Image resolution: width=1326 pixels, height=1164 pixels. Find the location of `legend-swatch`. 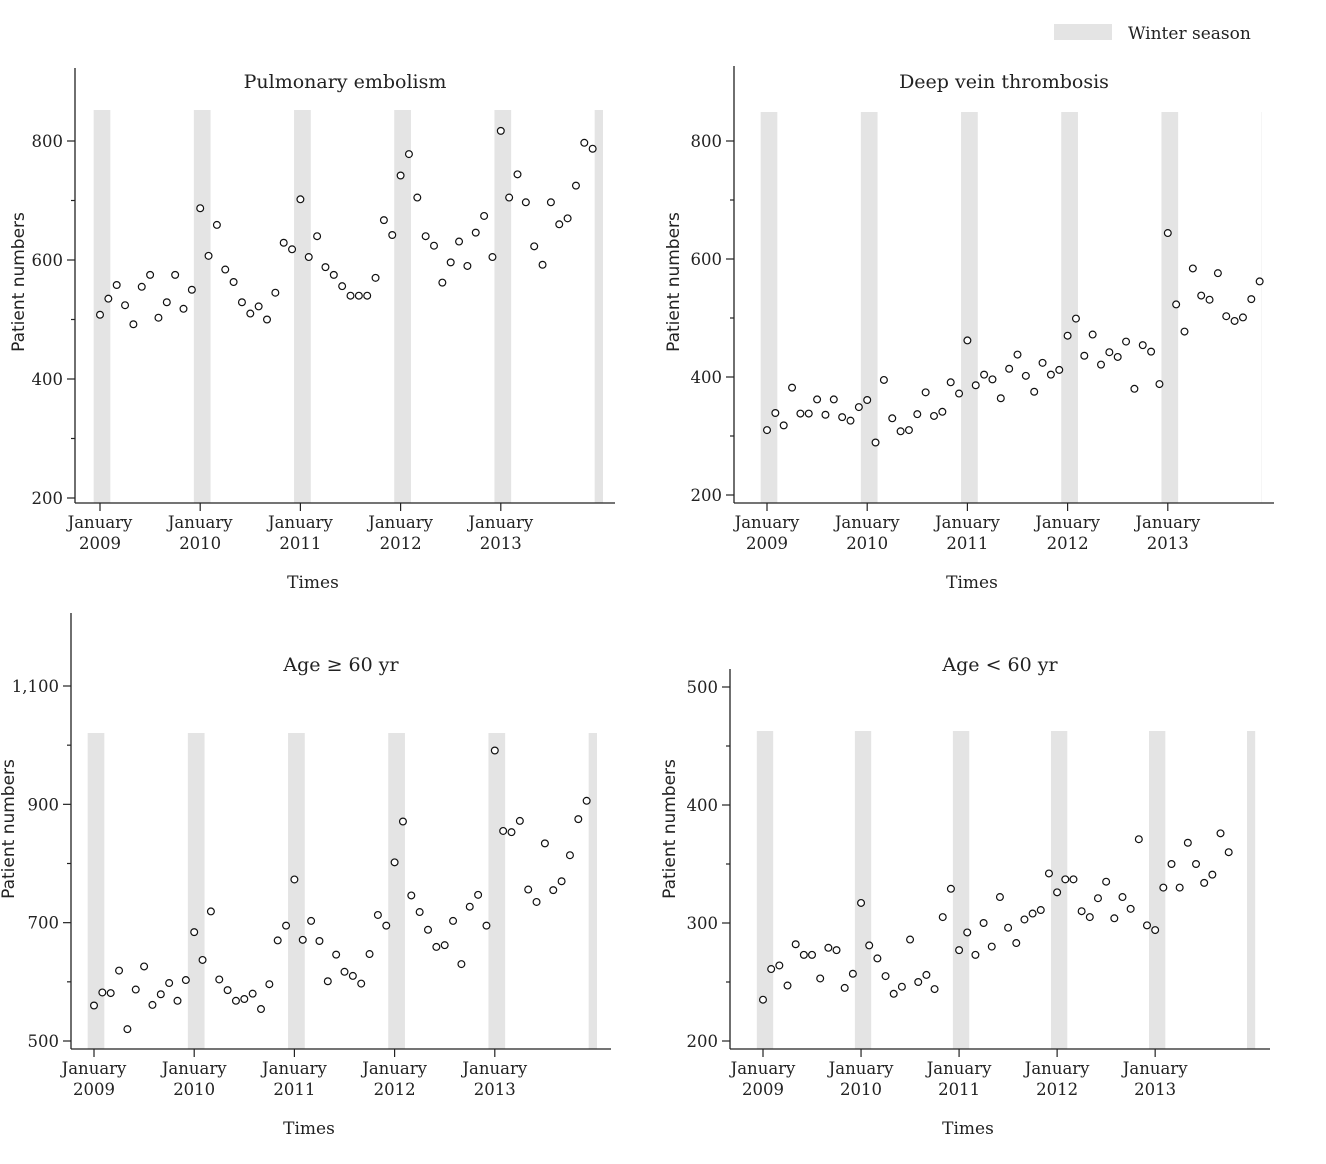

legend-swatch is located at coordinates (1083, 32).